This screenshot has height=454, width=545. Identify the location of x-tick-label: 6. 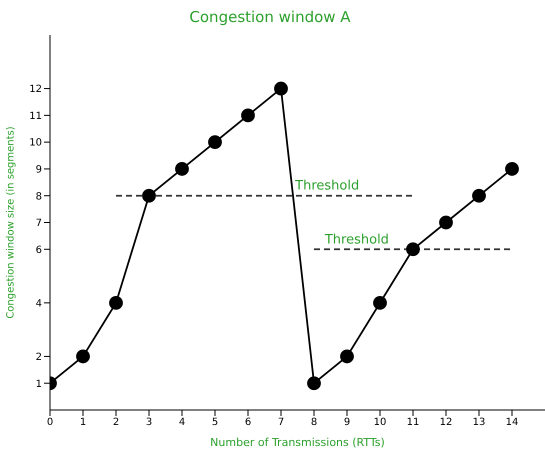
(248, 422).